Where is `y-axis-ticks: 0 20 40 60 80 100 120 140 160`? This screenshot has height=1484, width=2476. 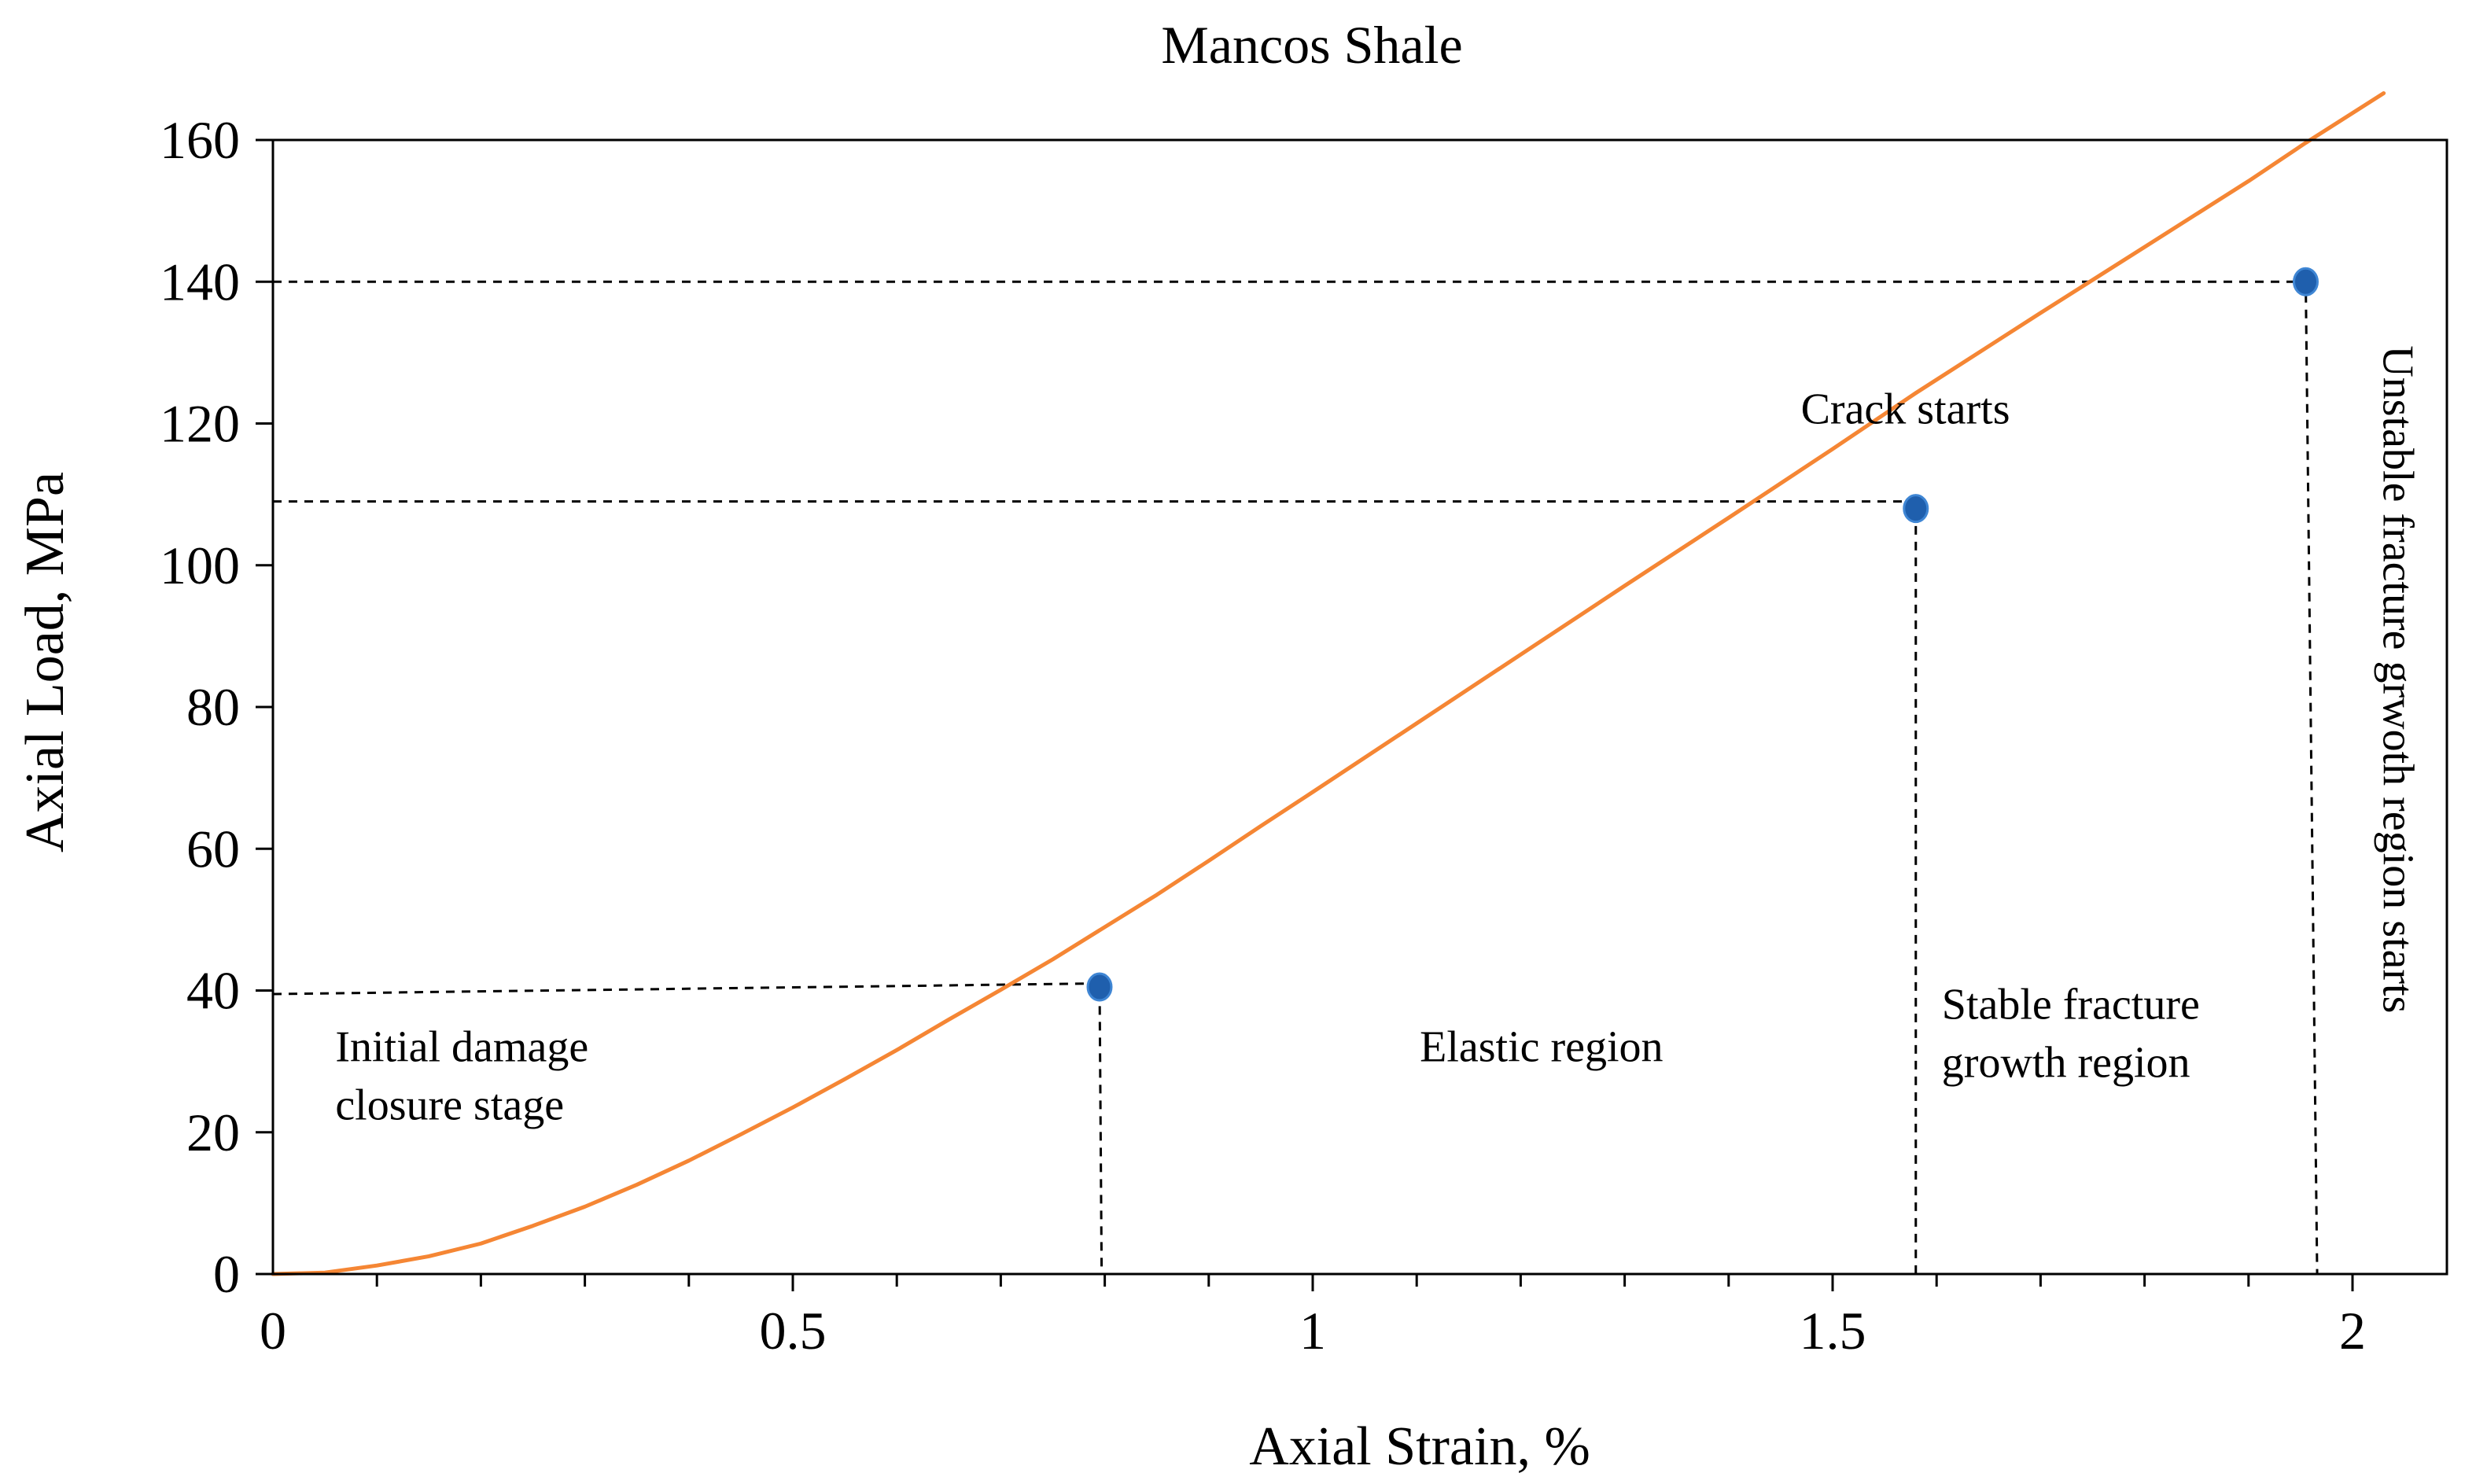 y-axis-ticks: 0 20 40 60 80 100 120 140 160 is located at coordinates (216, 707).